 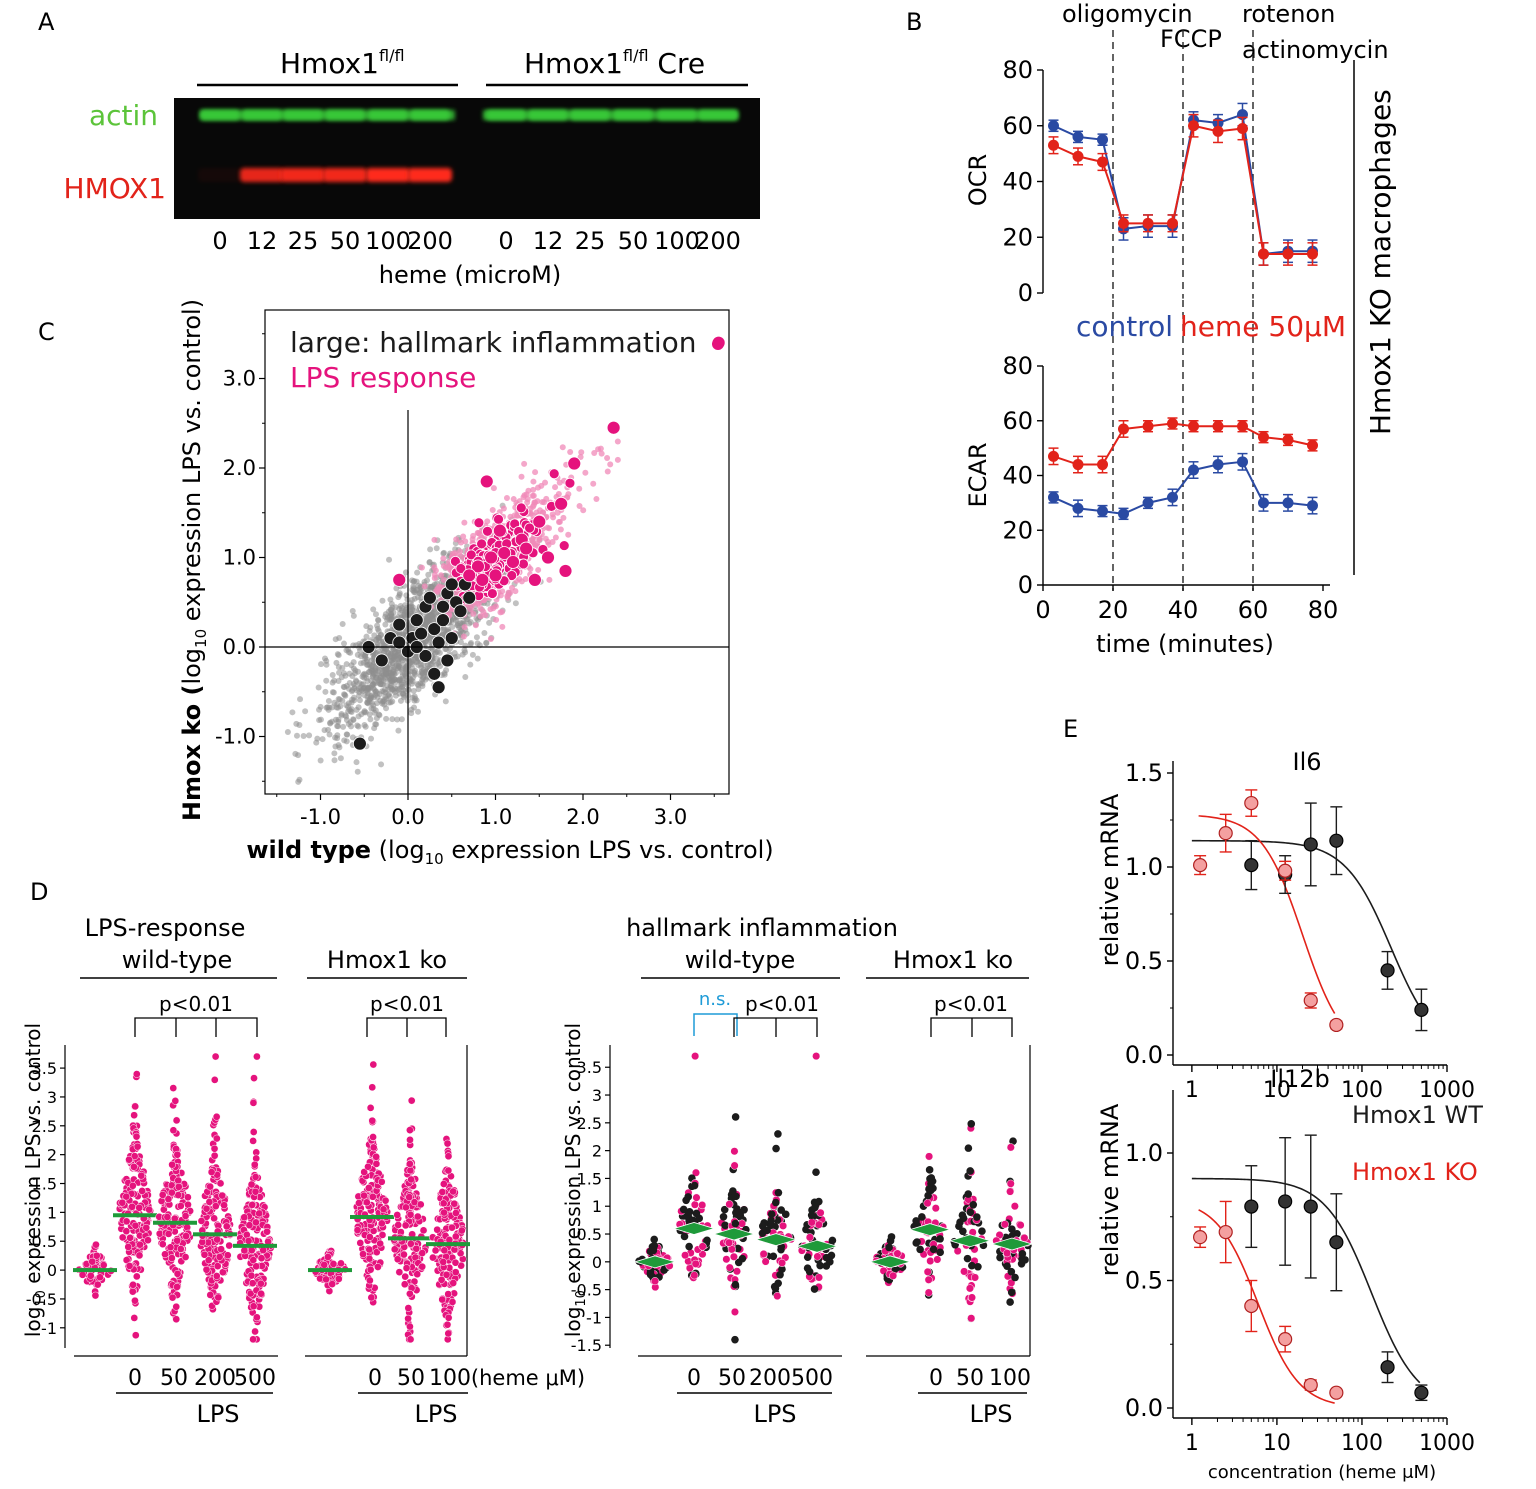 What do you see at coordinates (586, 1345) in the screenshot?
I see `y-tick-label: -1.5` at bounding box center [586, 1345].